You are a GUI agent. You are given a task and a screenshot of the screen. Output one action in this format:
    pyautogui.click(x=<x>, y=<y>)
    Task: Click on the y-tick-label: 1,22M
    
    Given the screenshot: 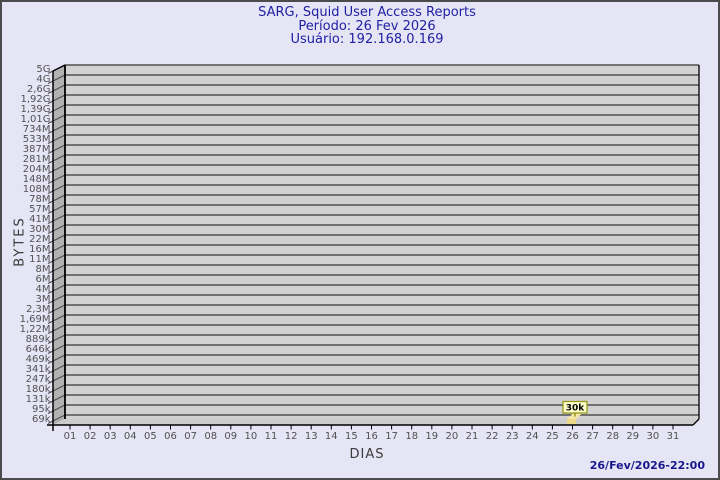 What is the action you would take?
    pyautogui.click(x=35, y=329)
    